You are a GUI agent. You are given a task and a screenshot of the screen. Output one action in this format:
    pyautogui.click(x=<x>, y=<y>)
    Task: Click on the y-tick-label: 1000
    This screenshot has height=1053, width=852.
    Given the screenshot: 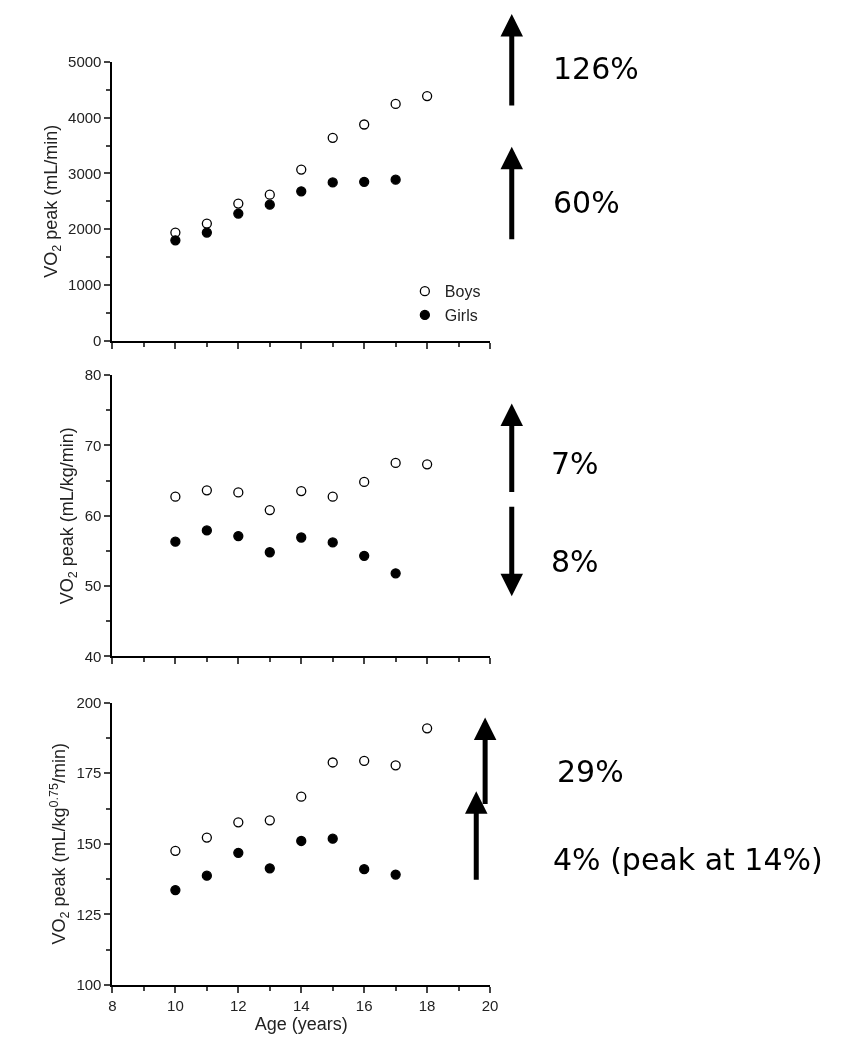 What is the action you would take?
    pyautogui.click(x=85, y=285)
    